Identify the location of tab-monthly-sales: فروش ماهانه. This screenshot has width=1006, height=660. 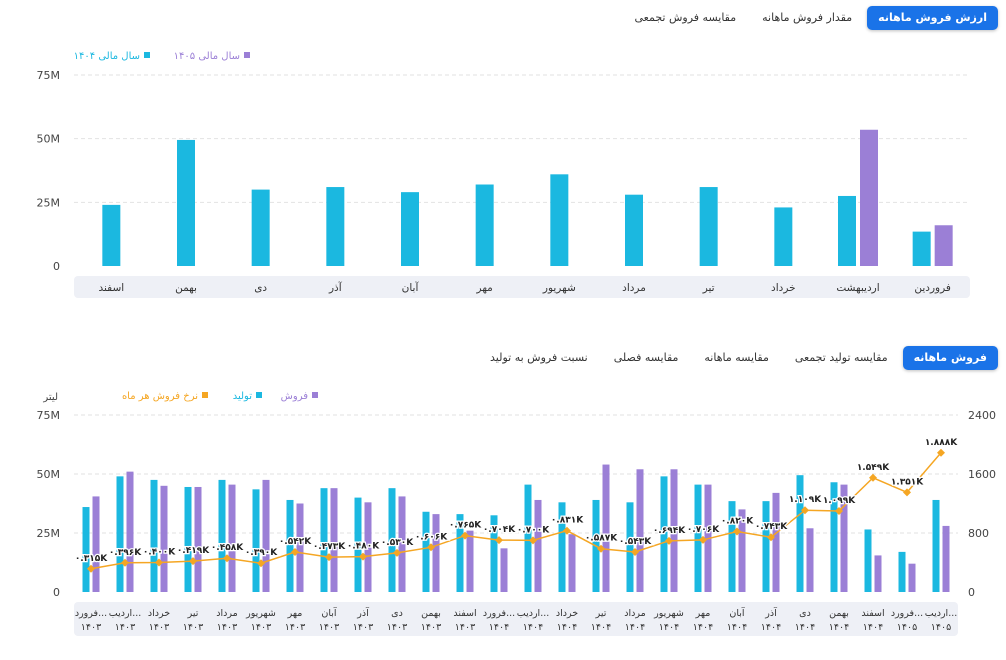
(950, 358).